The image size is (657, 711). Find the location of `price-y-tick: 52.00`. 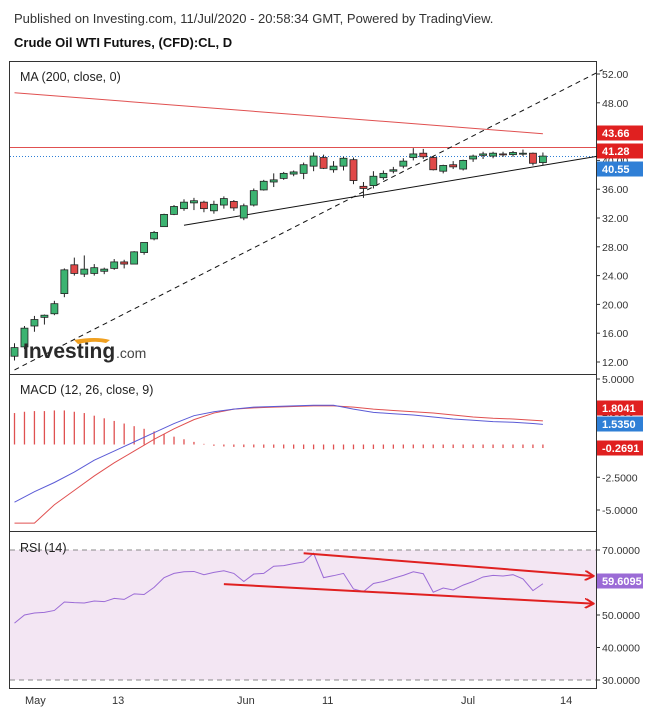

price-y-tick: 52.00 is located at coordinates (615, 75).